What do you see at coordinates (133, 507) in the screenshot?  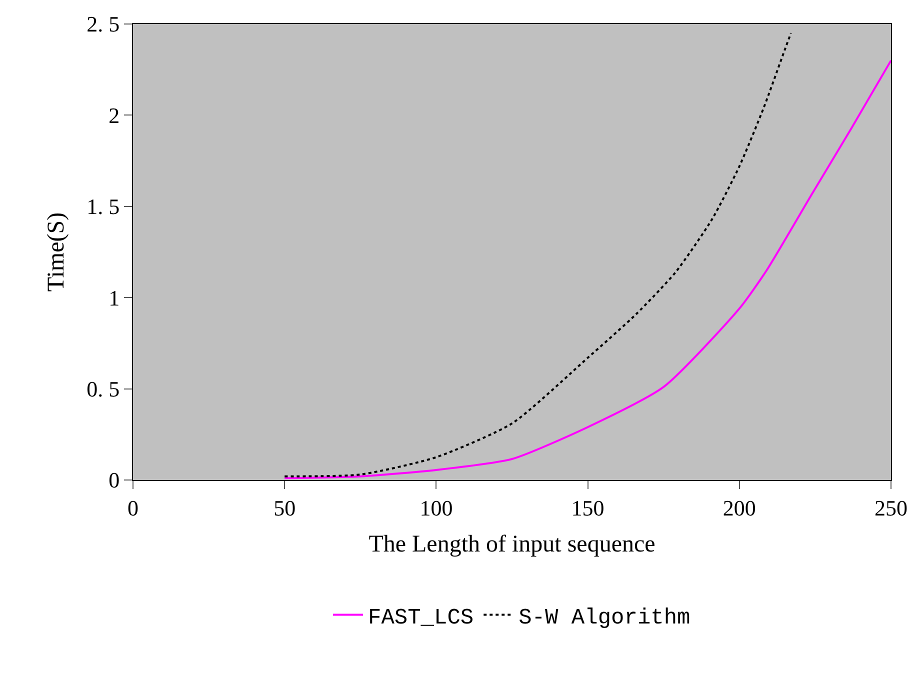 I see `x-tick-label: 0` at bounding box center [133, 507].